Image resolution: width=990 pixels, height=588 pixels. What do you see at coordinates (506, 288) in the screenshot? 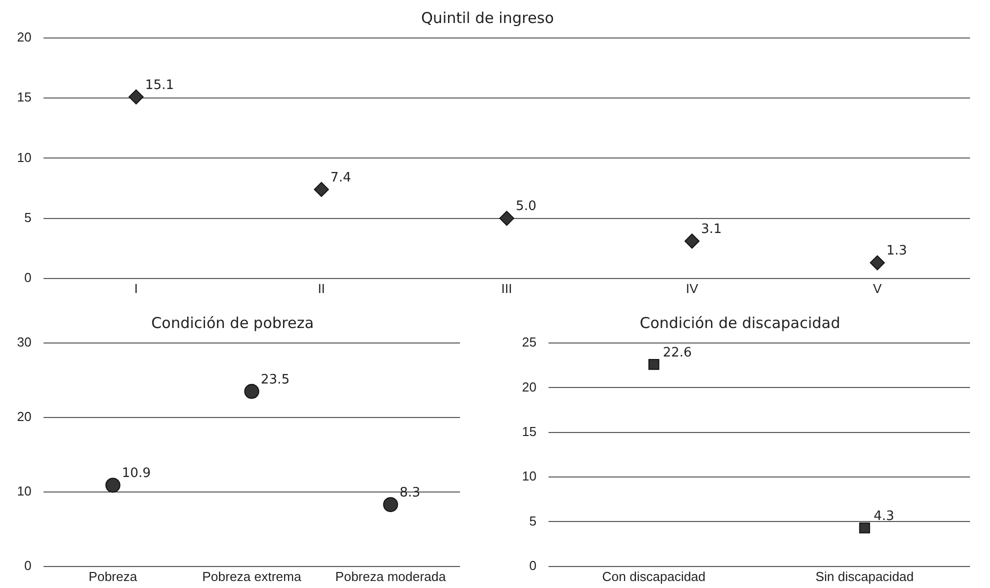
I see `x-tick-label: III` at bounding box center [506, 288].